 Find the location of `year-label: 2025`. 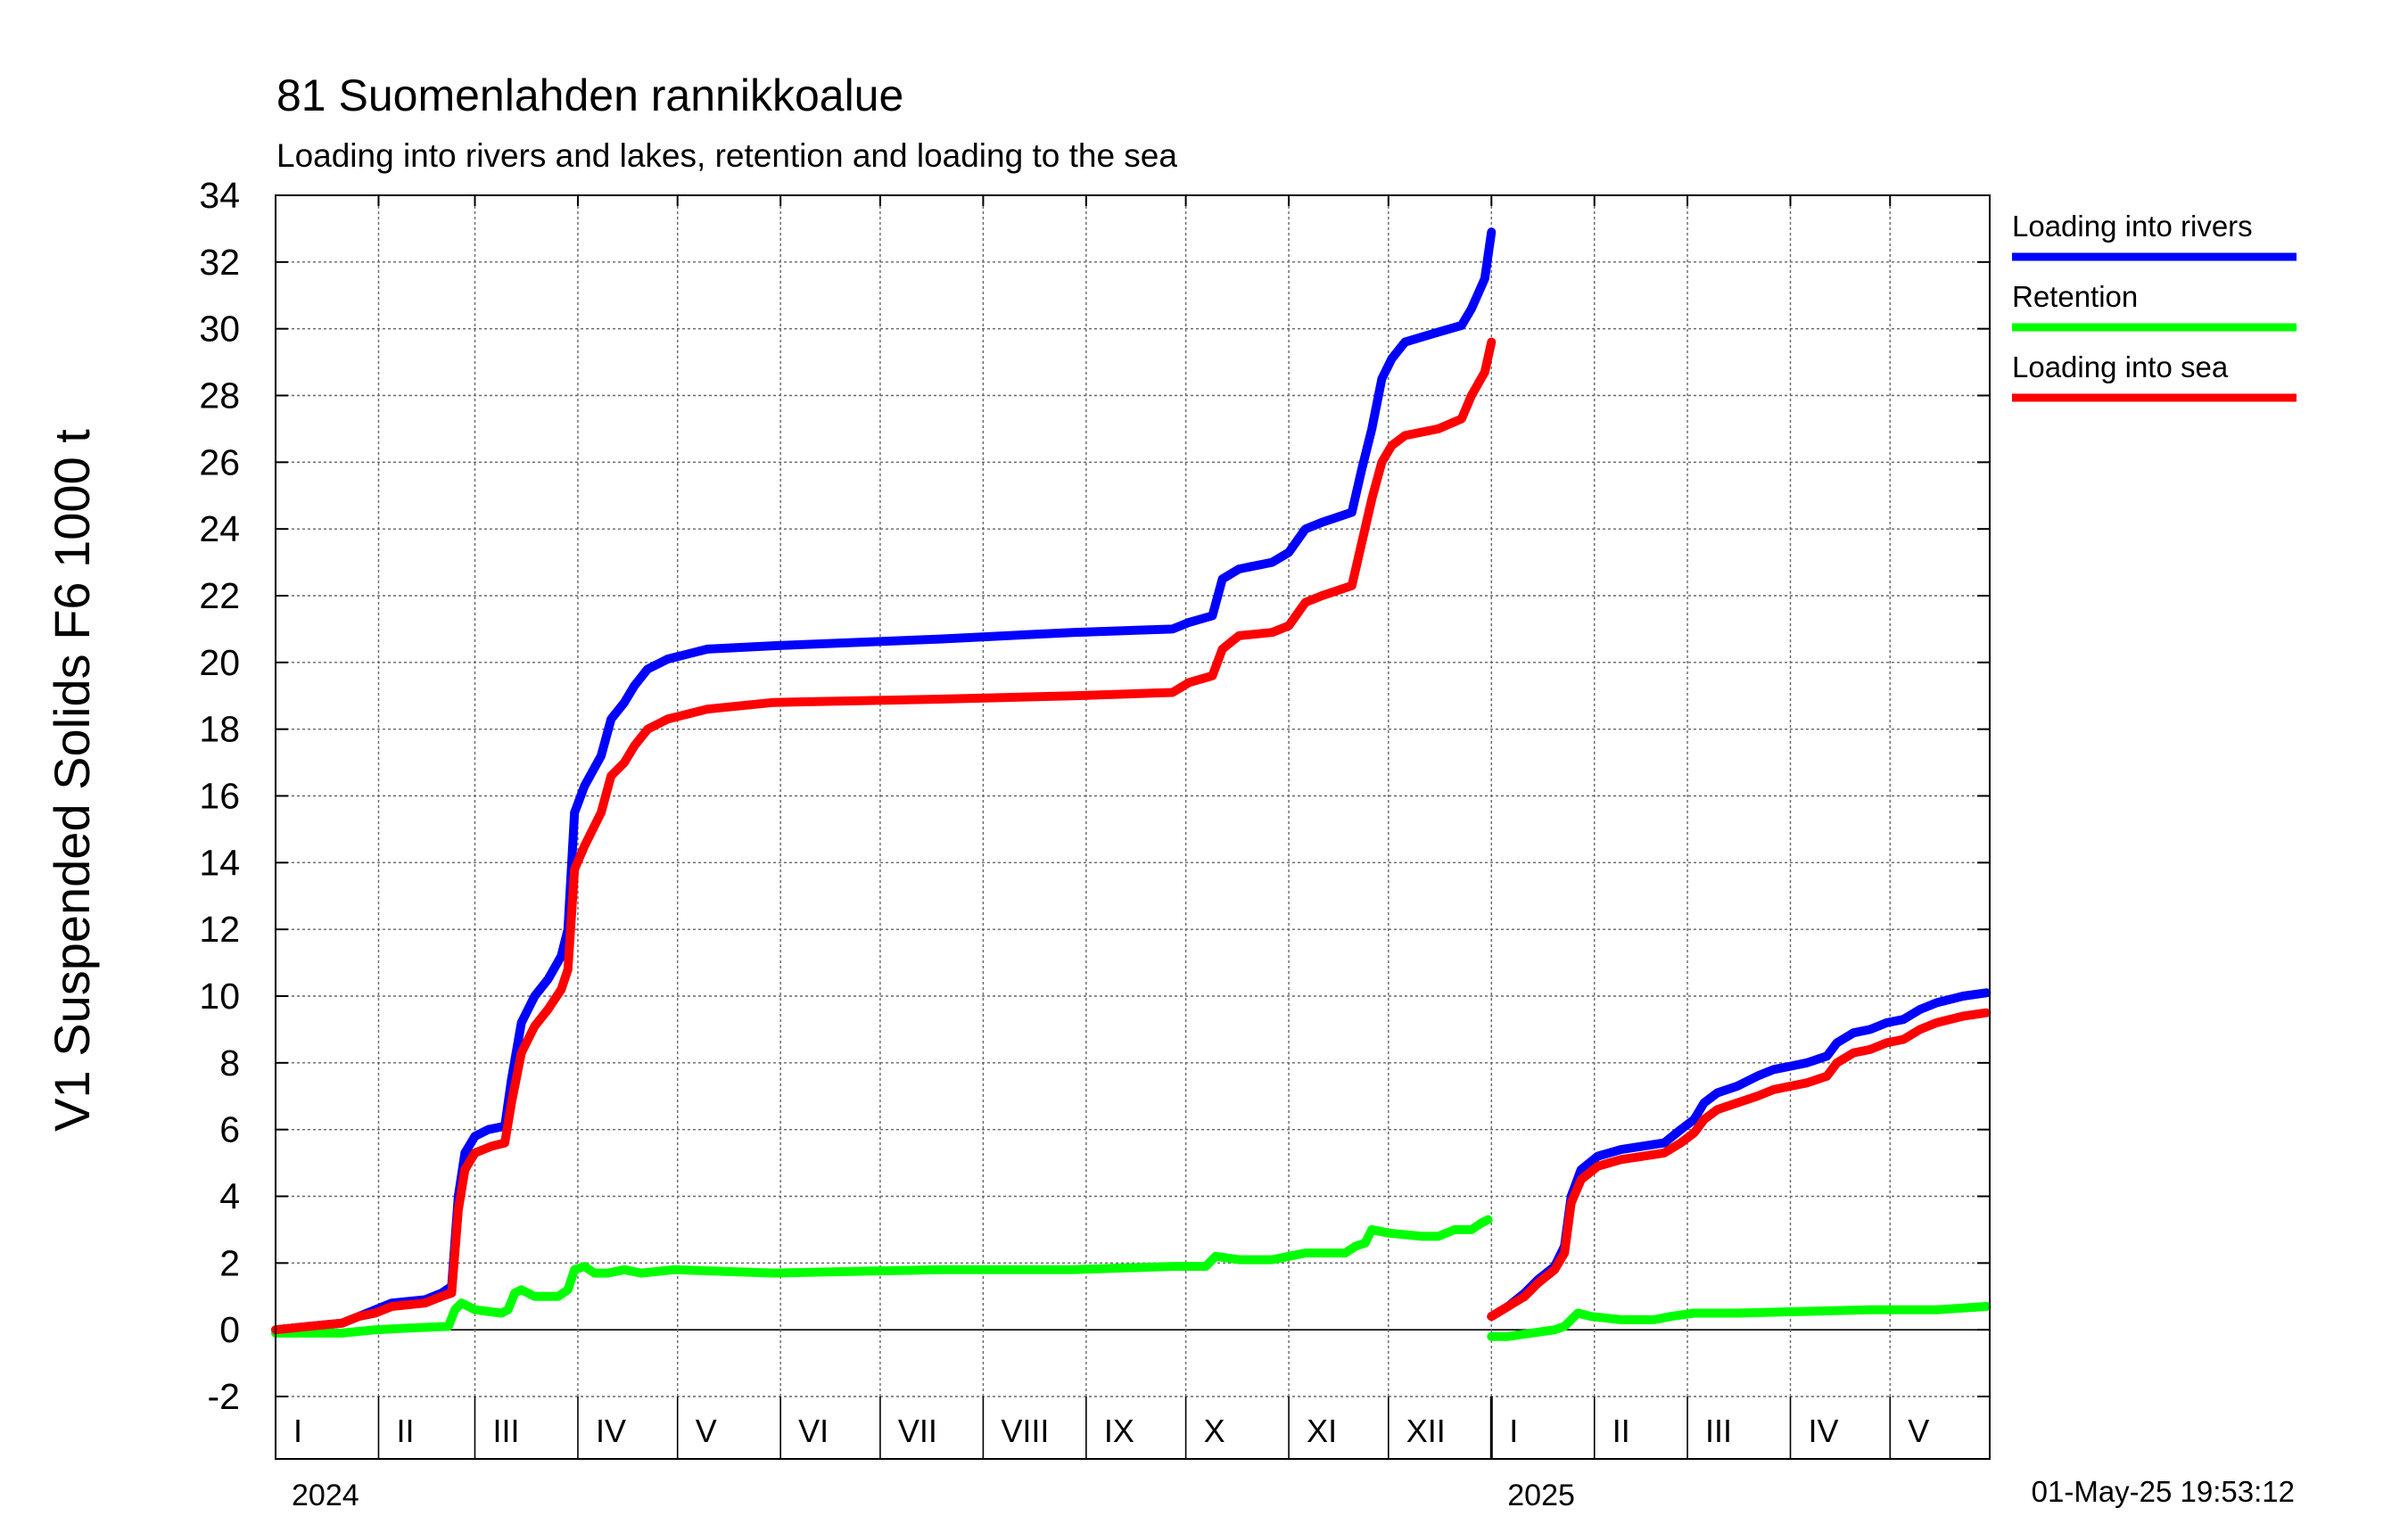

year-label: 2025 is located at coordinates (1541, 1495).